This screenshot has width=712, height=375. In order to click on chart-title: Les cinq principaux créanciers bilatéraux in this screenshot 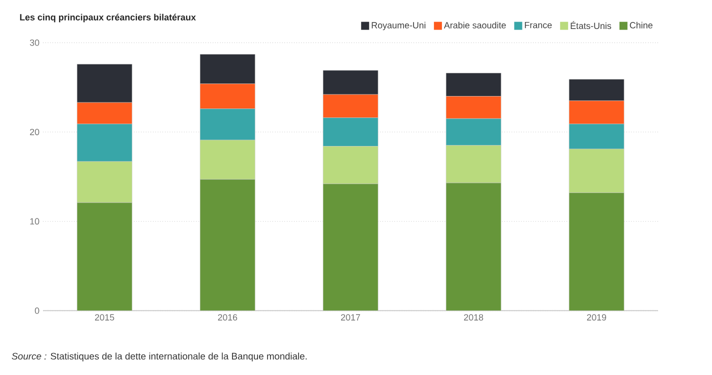, I will do `click(108, 18)`.